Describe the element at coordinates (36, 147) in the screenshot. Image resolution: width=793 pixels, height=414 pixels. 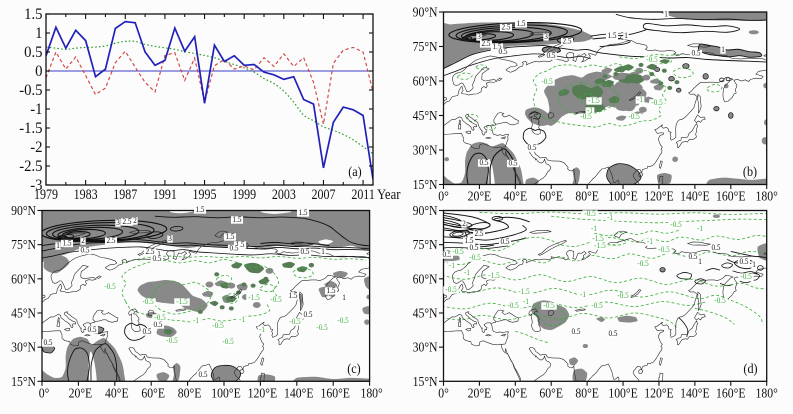
I see `svg-text: -2` at that location.